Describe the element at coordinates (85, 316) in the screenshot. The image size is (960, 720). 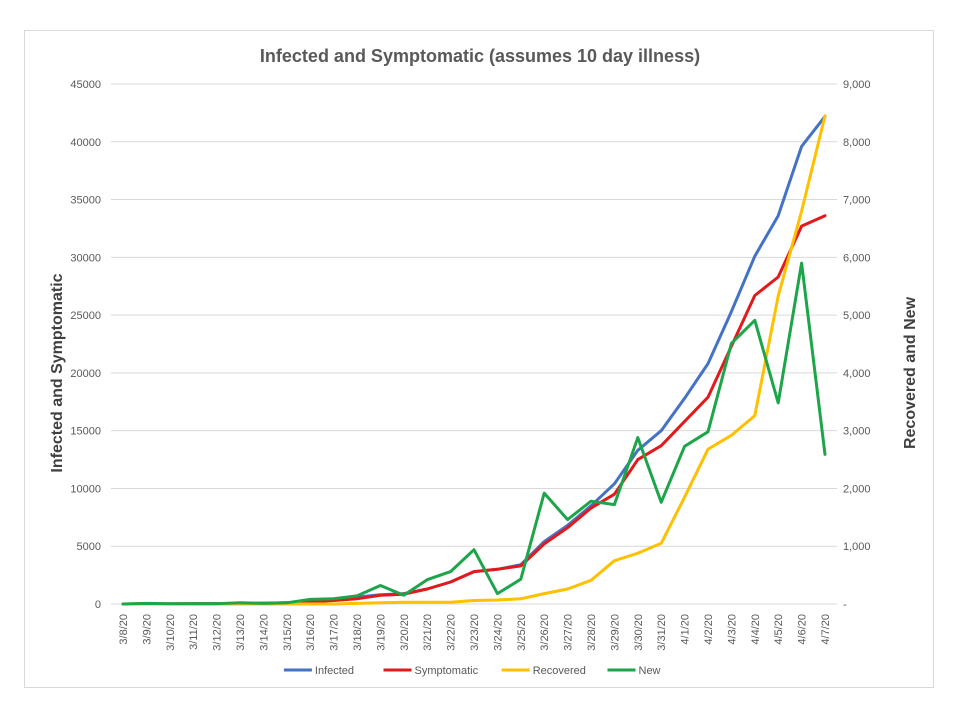
I see `left-tick-label: 25000` at that location.